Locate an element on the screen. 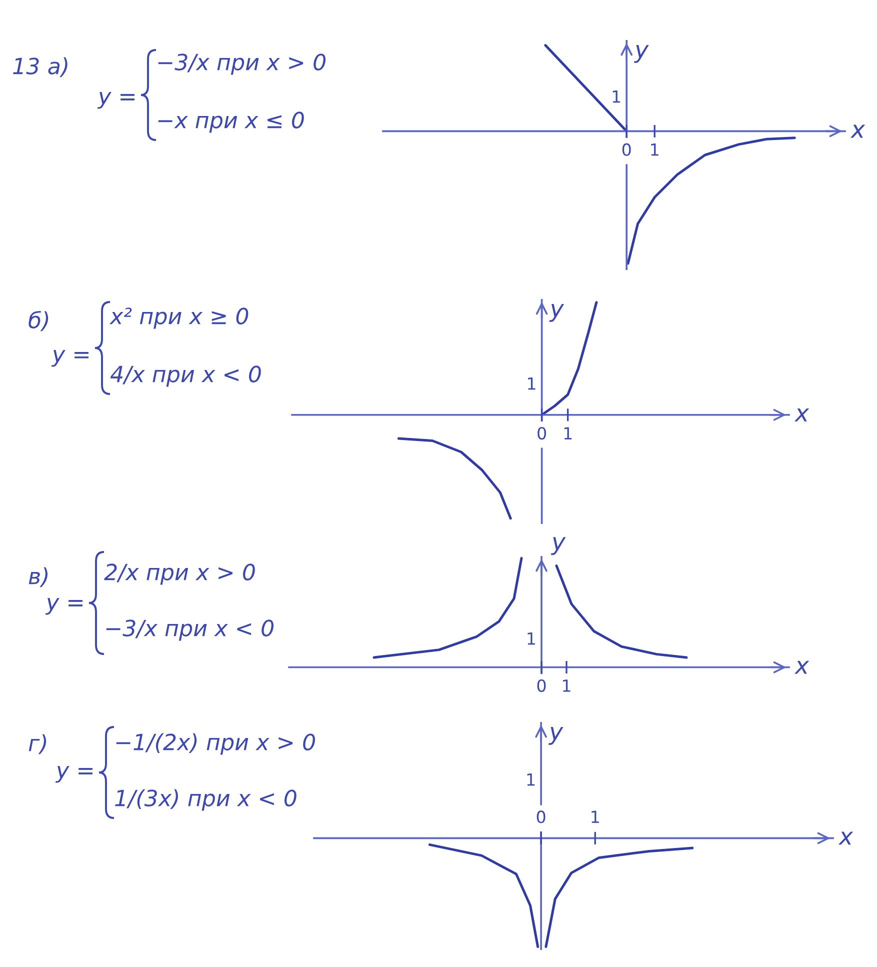  text: x² при x ≥ 0 is located at coordinates (178, 318).